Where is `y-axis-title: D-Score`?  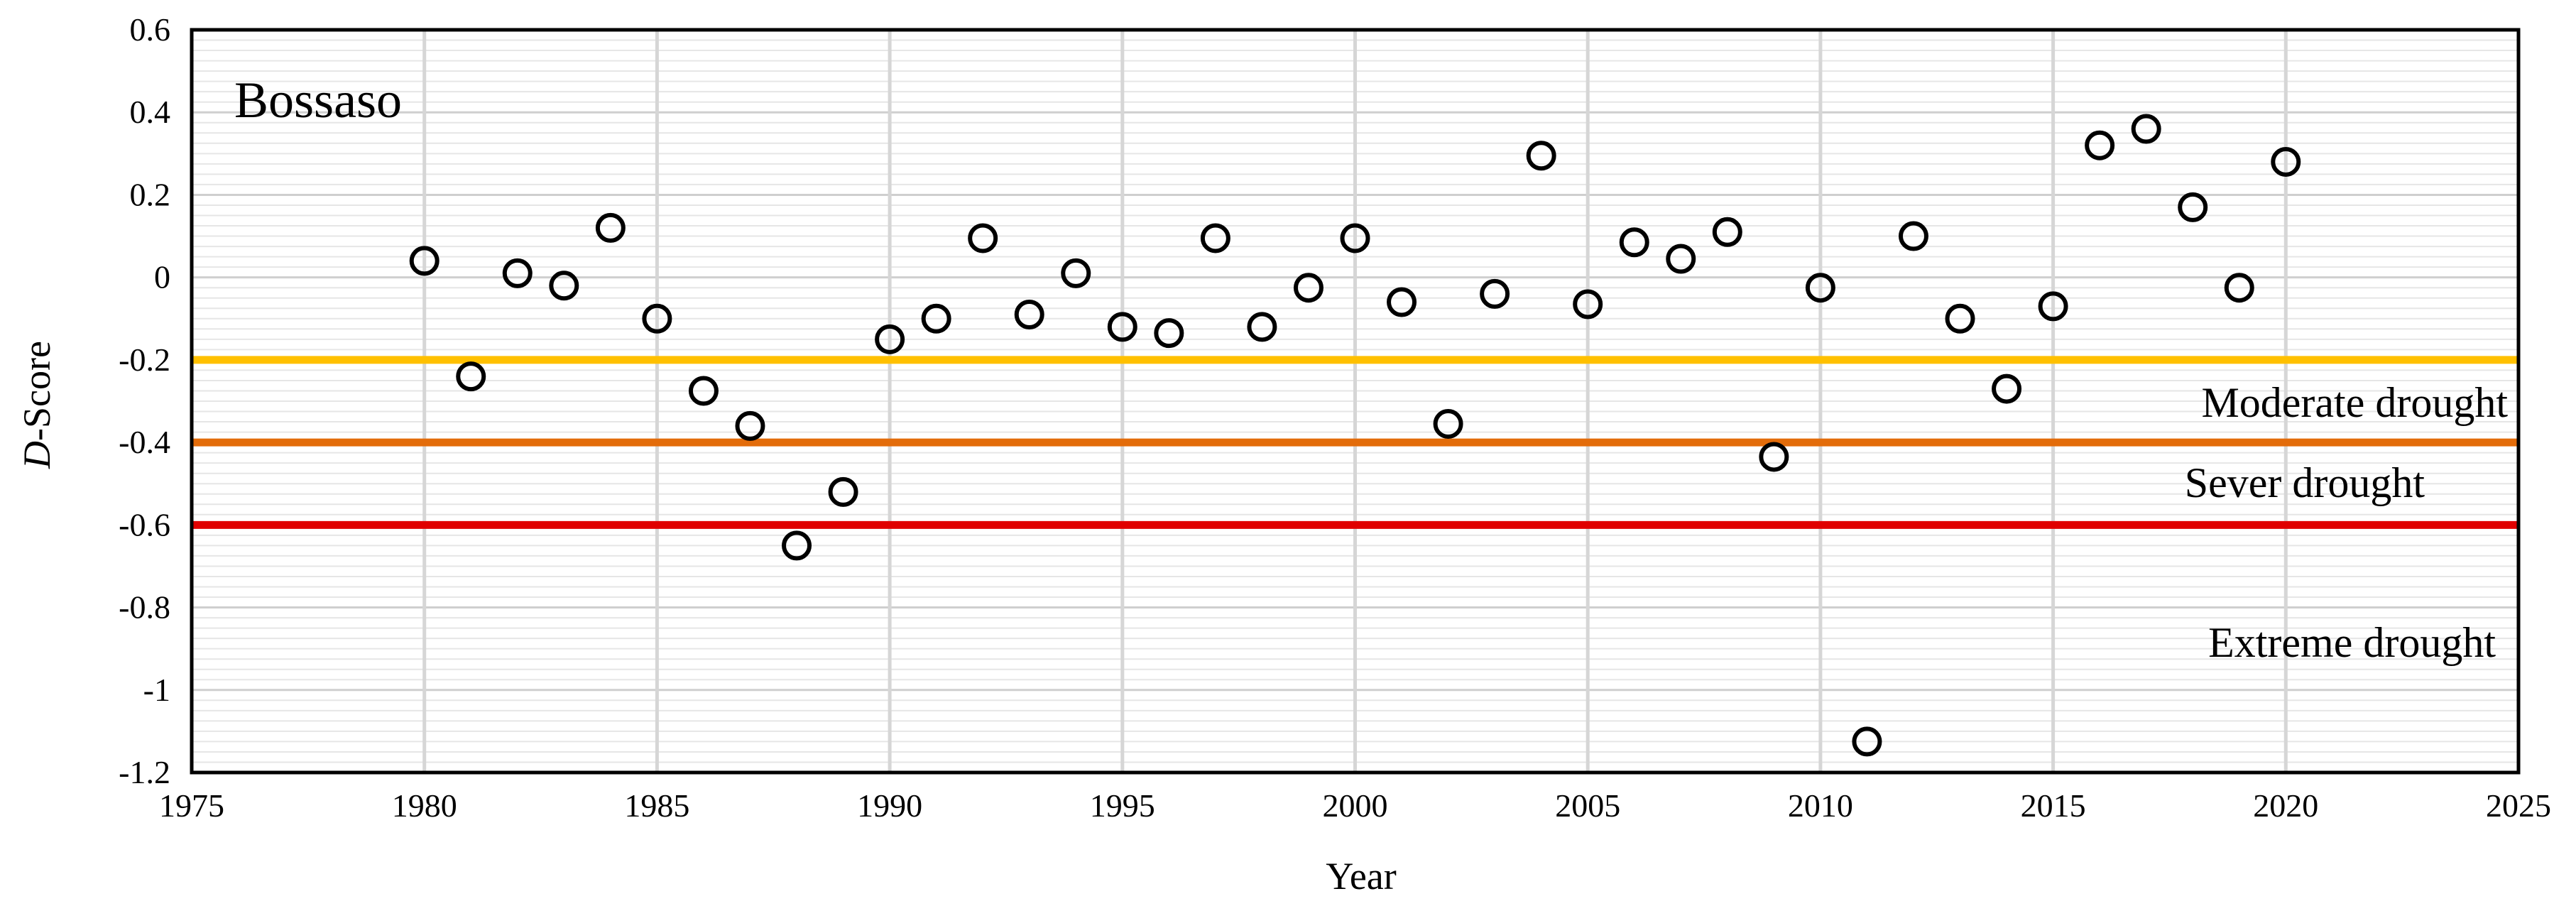
y-axis-title: D-Score is located at coordinates (37, 405).